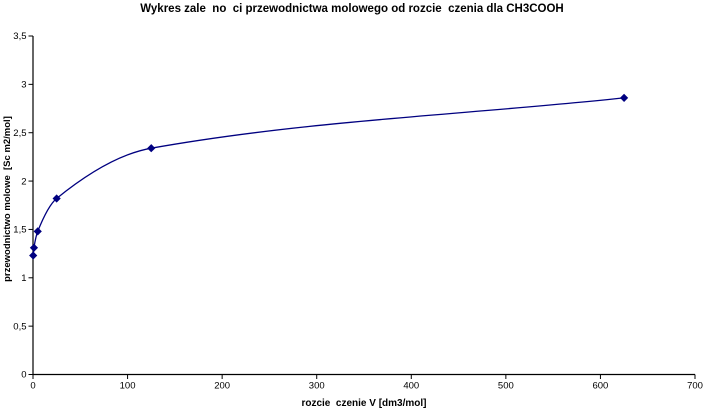 Image resolution: width=704 pixels, height=415 pixels. Describe the element at coordinates (23, 278) in the screenshot. I see `y-tick-label: 1` at that location.